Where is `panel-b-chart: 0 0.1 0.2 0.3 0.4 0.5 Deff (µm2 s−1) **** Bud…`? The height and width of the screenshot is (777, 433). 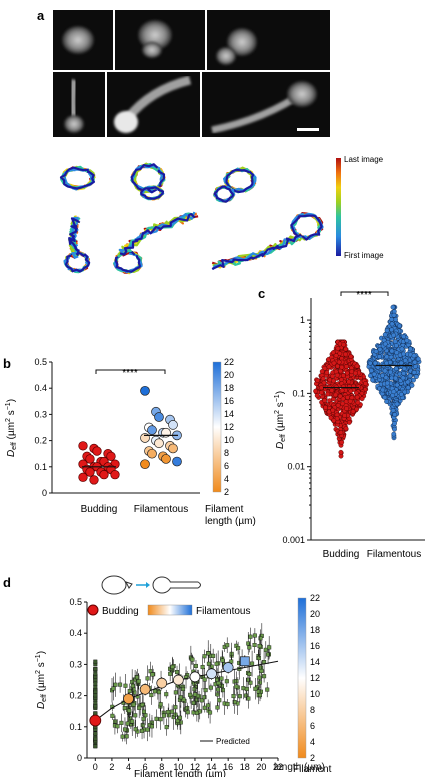 panel-b-chart: 0 0.1 0.2 0.3 0.4 0.5 Deff (µm2 s−1) **** Bud… is located at coordinates (130, 442).